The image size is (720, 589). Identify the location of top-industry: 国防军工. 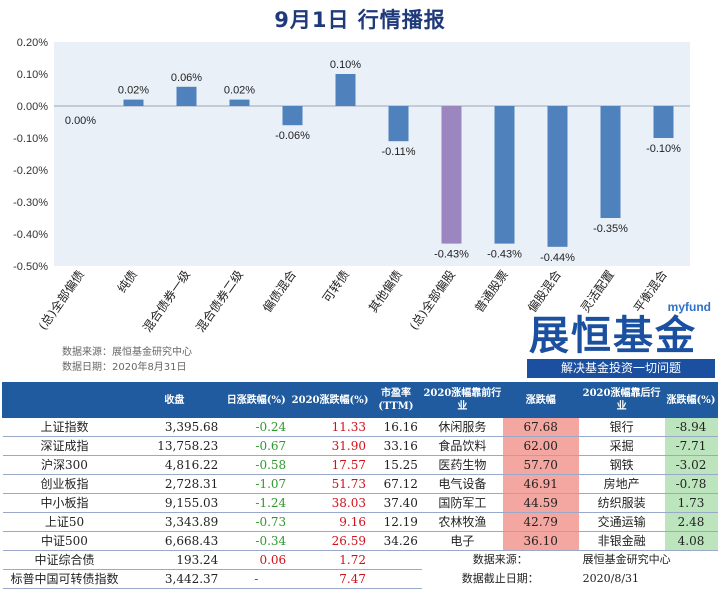
(462, 503).